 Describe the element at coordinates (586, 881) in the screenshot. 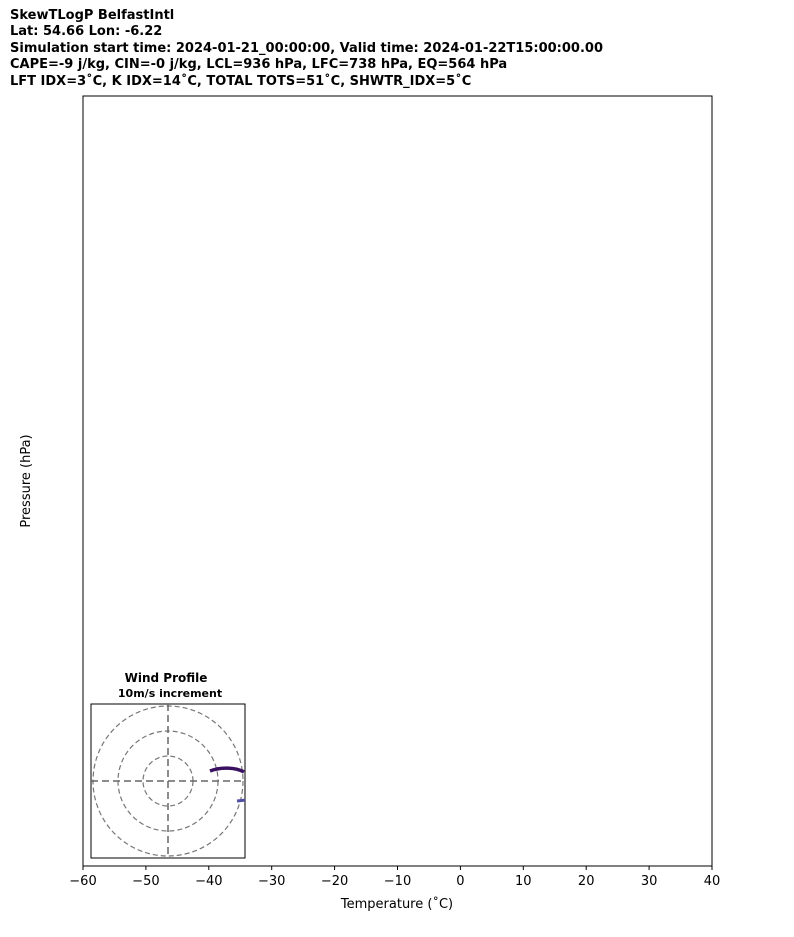

I see `x-tick-label: 20` at that location.